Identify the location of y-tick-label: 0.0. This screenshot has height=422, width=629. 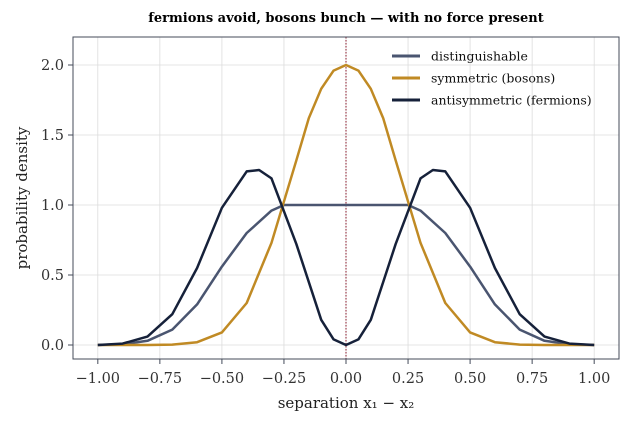
(52, 346).